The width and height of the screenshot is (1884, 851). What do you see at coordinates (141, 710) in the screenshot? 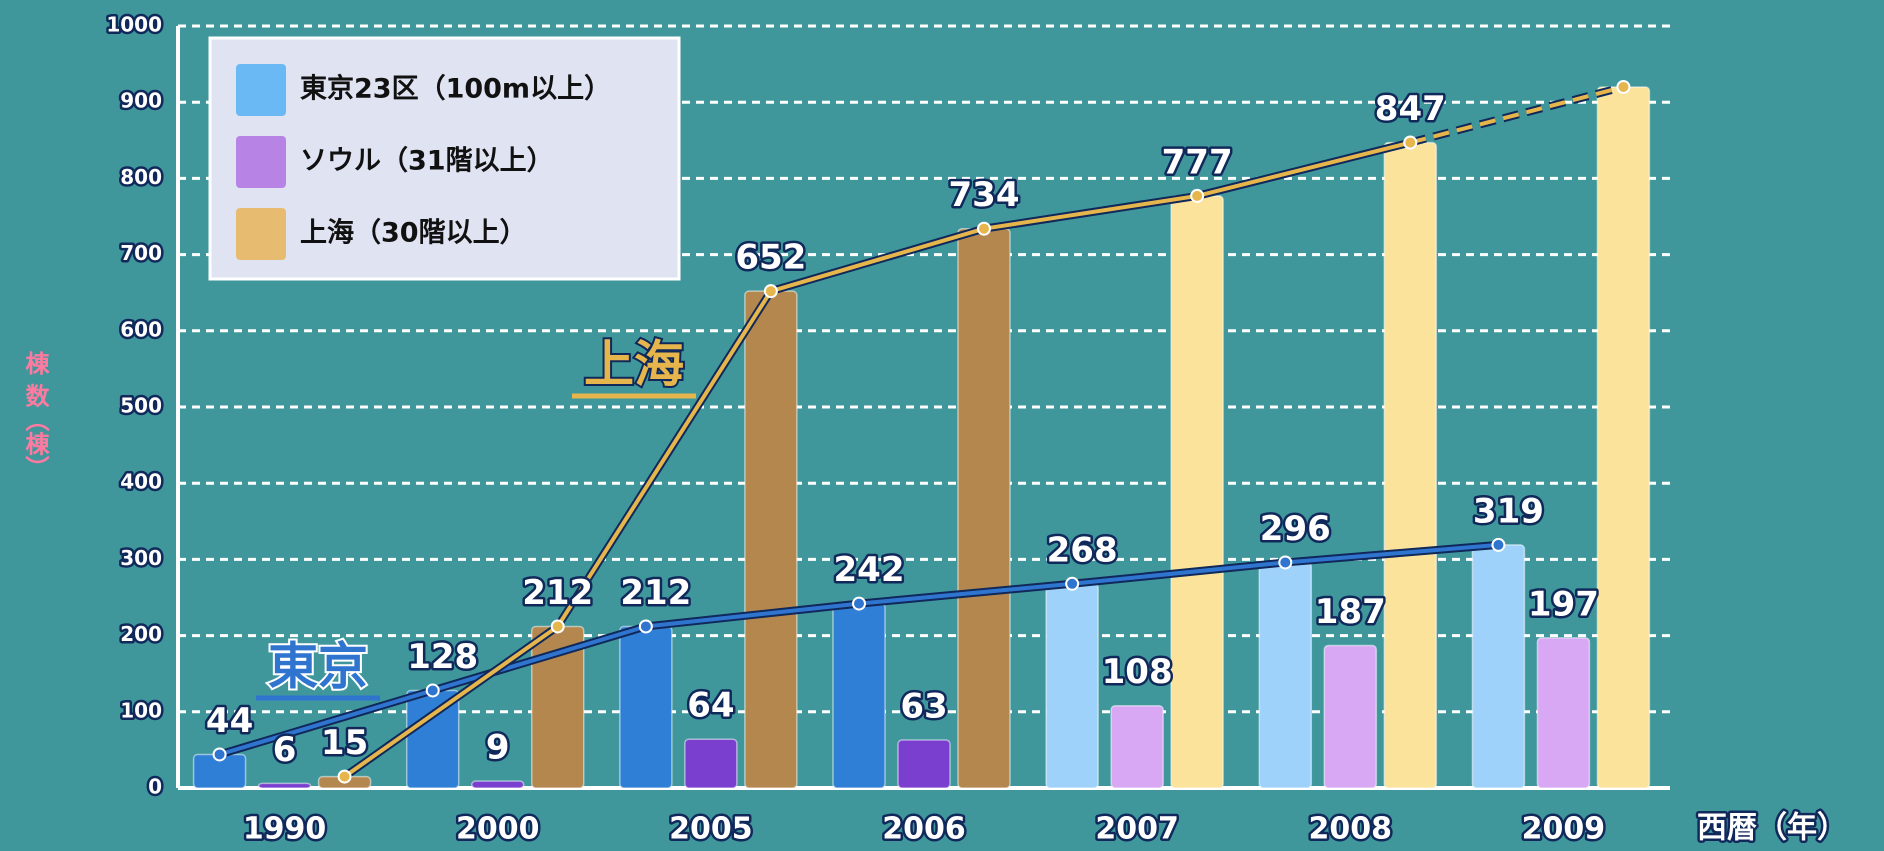
I see `y-tick-label: 100` at bounding box center [141, 710].